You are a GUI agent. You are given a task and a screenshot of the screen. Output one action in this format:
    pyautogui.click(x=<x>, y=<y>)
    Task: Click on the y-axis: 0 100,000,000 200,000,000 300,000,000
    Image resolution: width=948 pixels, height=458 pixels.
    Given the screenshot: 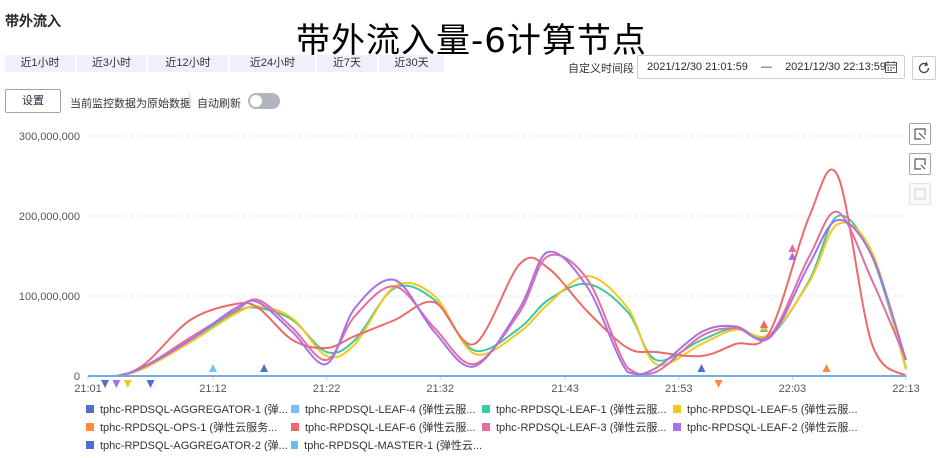 What is the action you would take?
    pyautogui.click(x=49, y=257)
    